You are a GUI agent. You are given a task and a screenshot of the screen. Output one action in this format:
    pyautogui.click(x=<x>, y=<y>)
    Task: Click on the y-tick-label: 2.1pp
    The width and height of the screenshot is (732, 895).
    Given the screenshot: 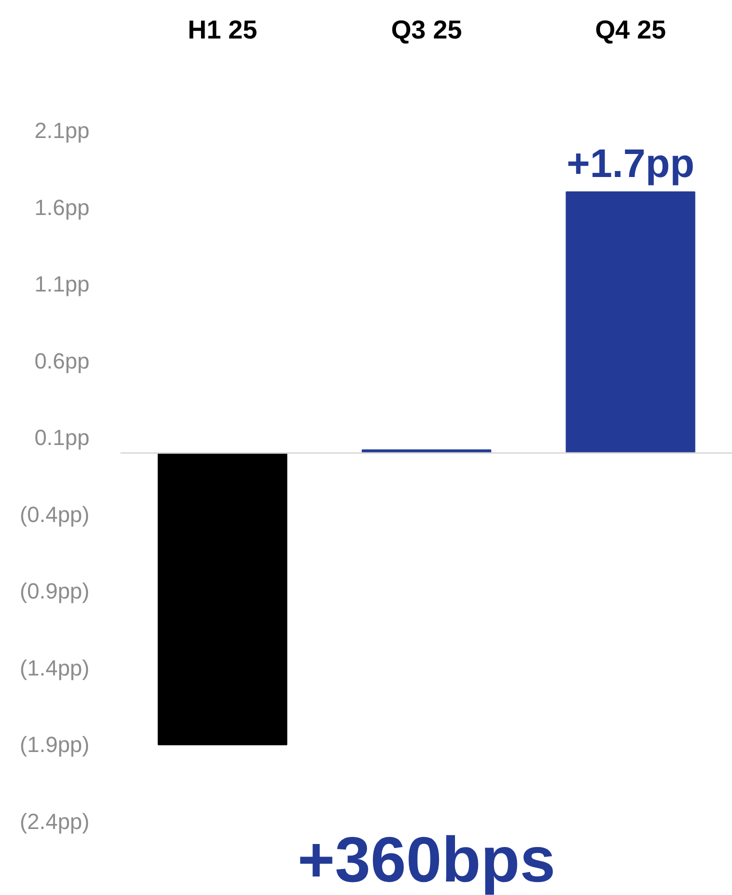 What is the action you would take?
    pyautogui.click(x=62, y=130)
    